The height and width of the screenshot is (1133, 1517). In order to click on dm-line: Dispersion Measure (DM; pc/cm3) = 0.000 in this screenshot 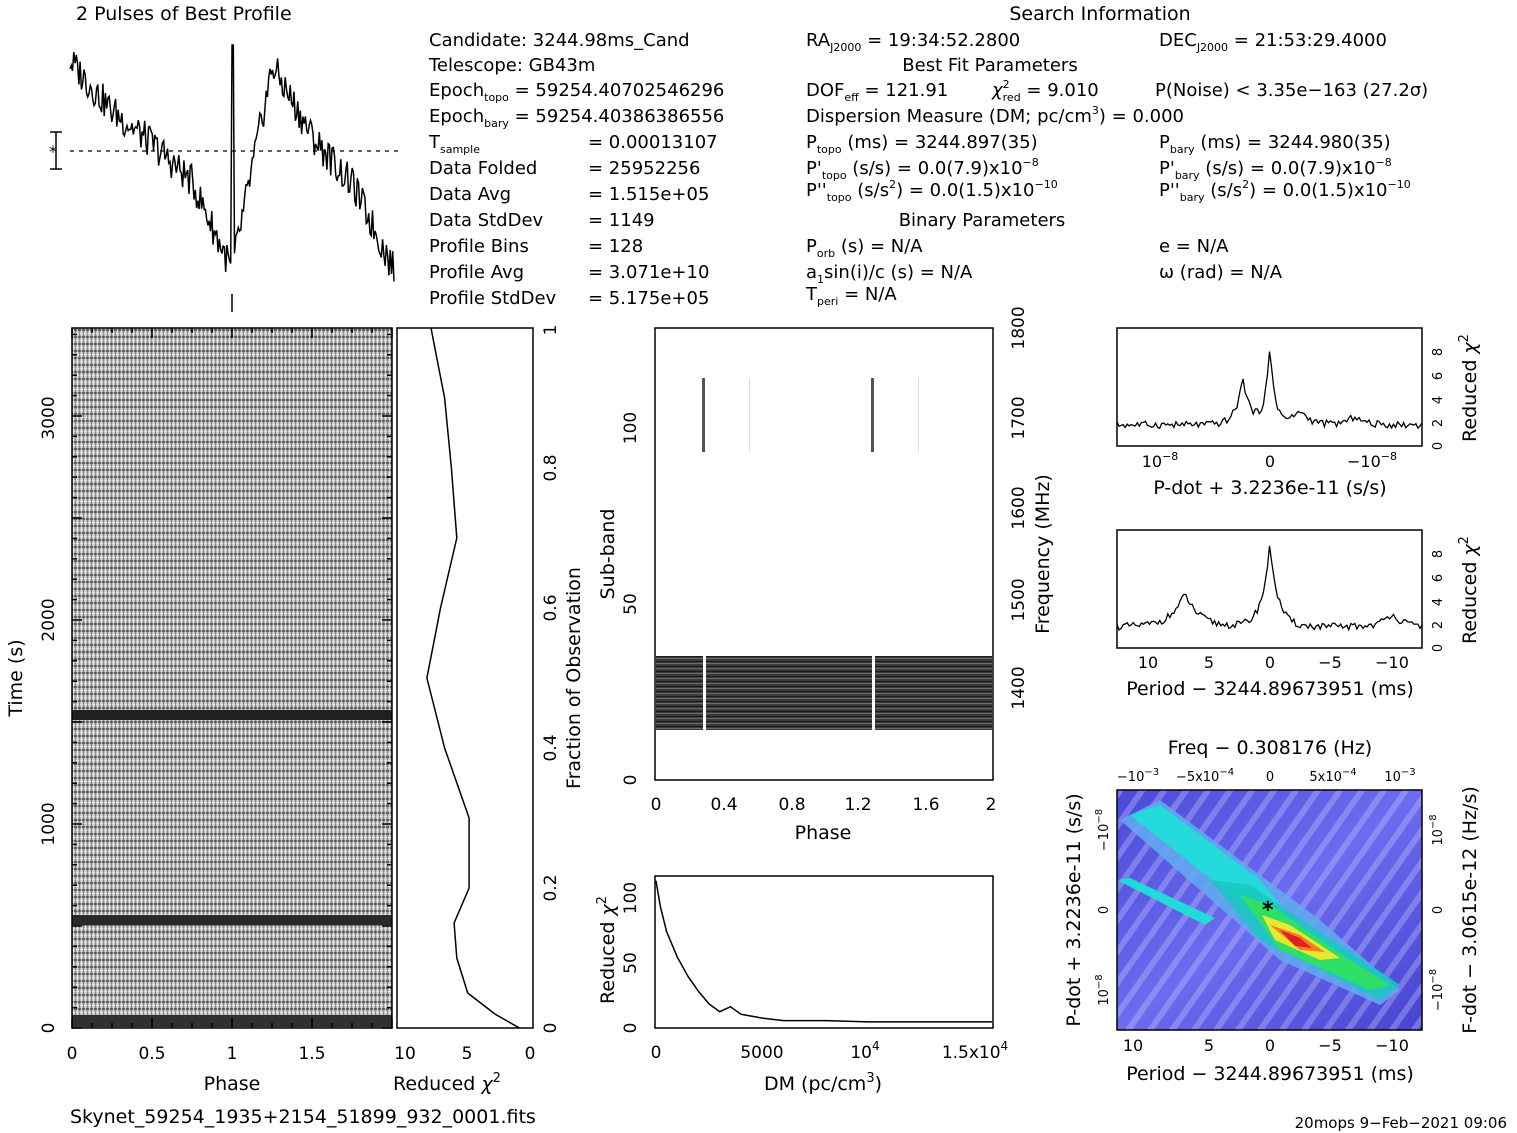, I will do `click(995, 115)`.